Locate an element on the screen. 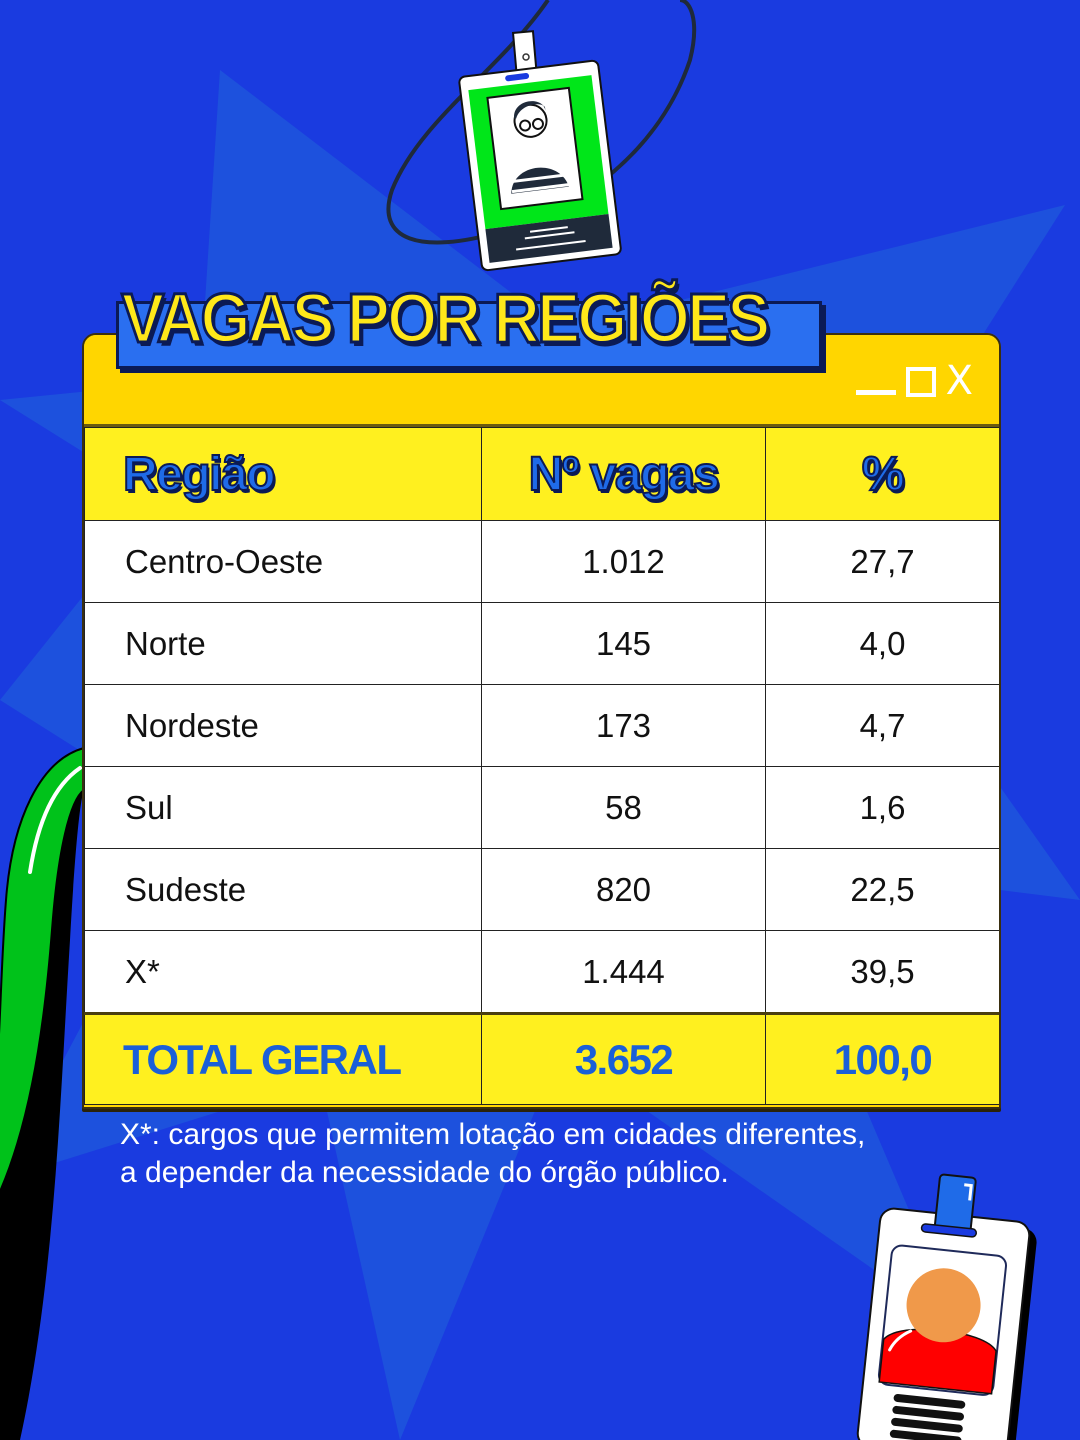  total-vagas: 3.652 is located at coordinates (623, 1058).